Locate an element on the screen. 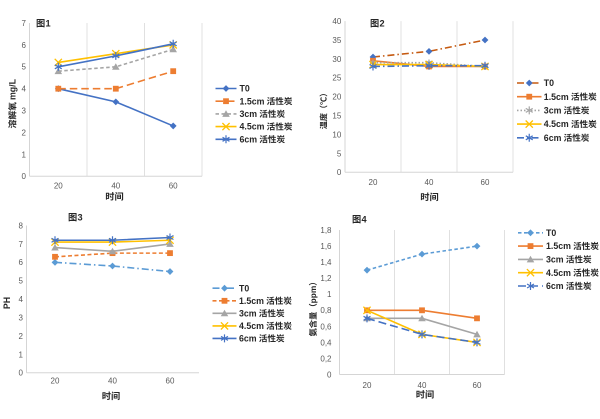 This screenshot has height=419, width=600. svg-text: 0,4 is located at coordinates (326, 342).